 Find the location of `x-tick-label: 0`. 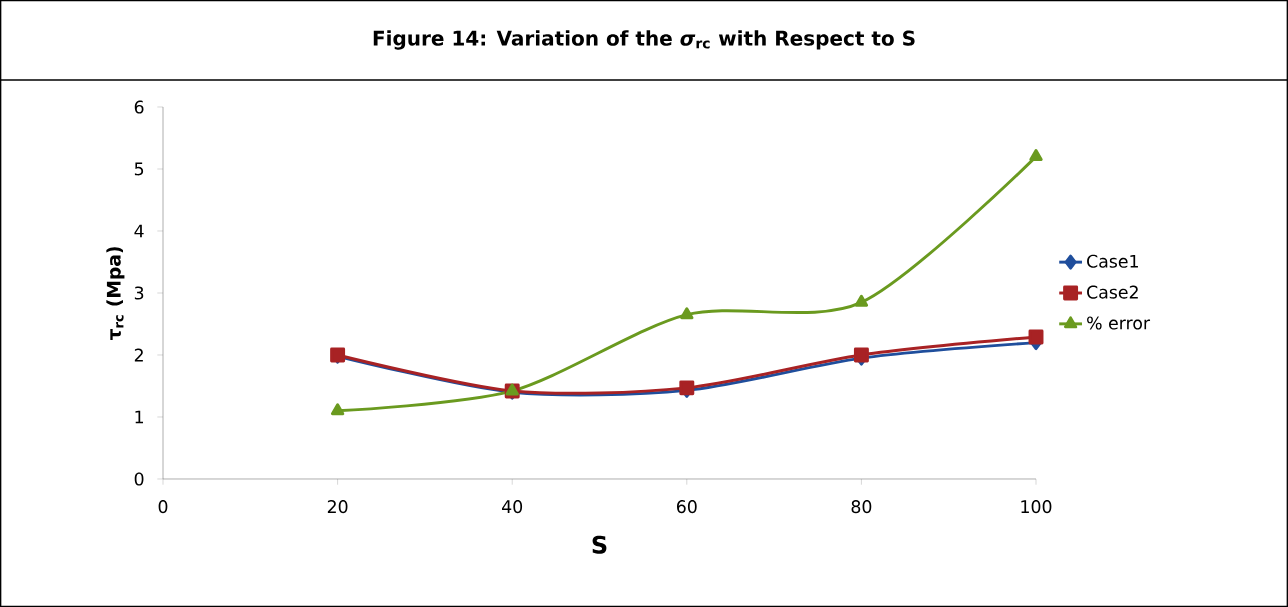

x-tick-label: 0 is located at coordinates (163, 507).